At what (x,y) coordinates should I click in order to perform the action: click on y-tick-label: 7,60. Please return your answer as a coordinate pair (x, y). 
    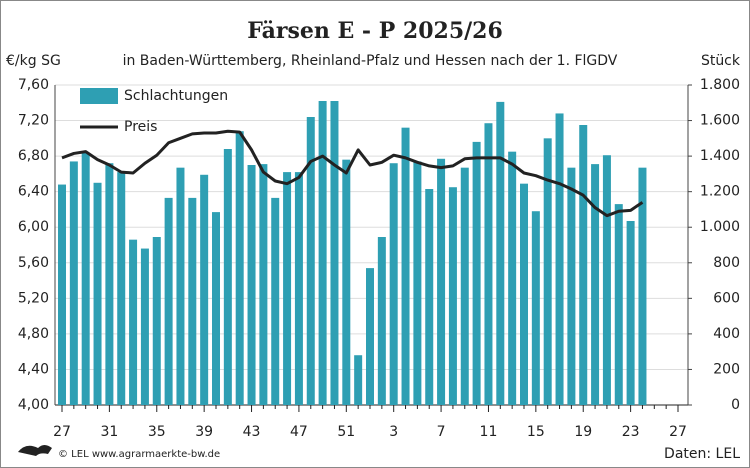
    Looking at the image, I should click on (33, 85).